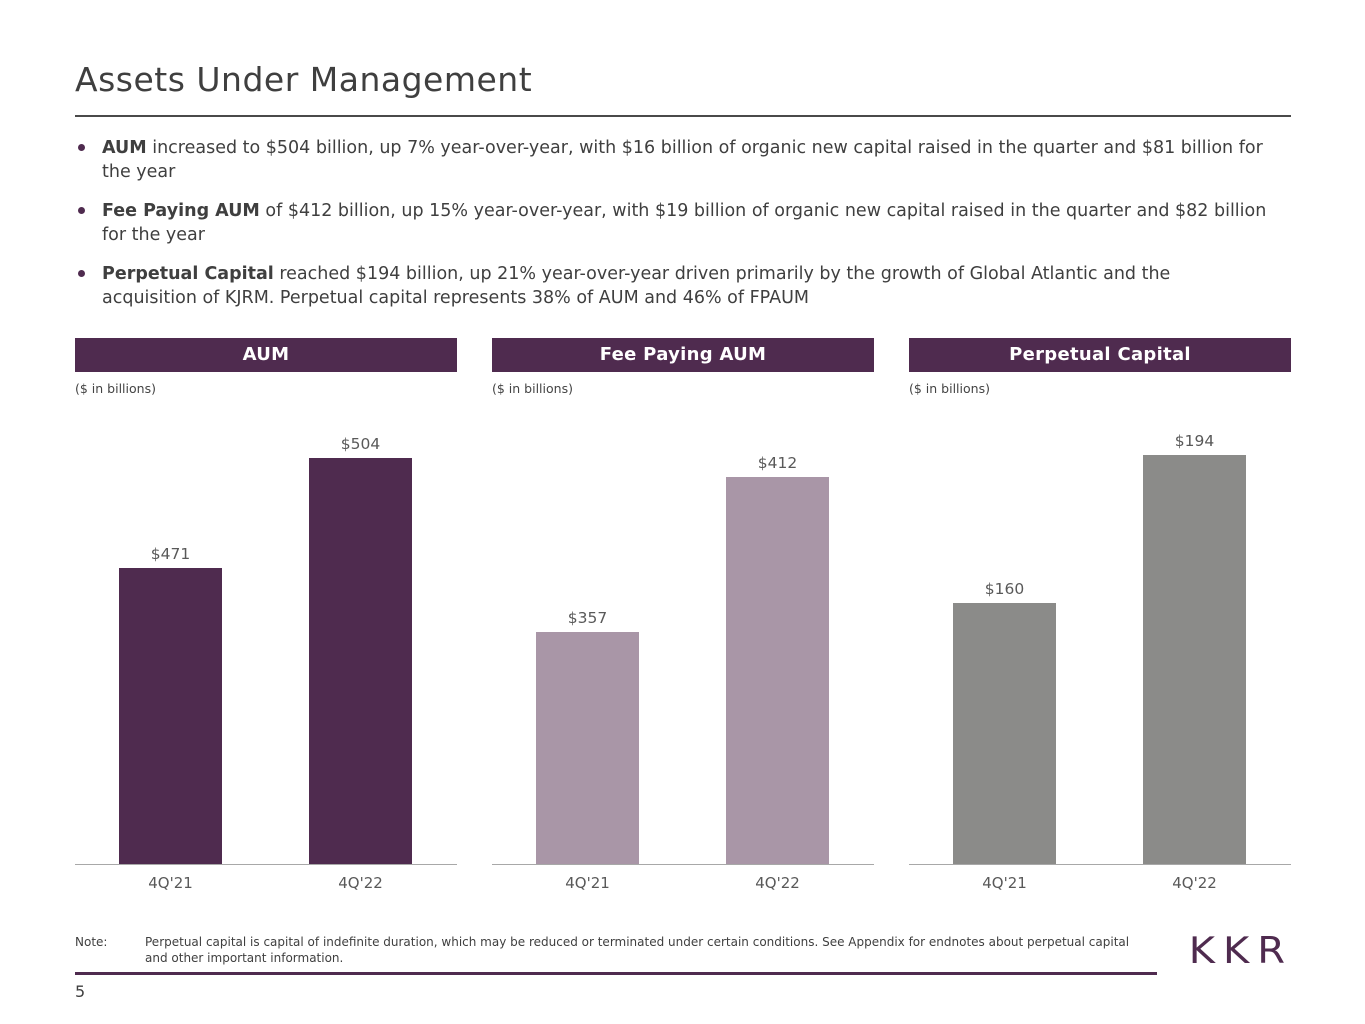  What do you see at coordinates (777, 463) in the screenshot?
I see `bar-fpaum-4q22-value: $412` at bounding box center [777, 463].